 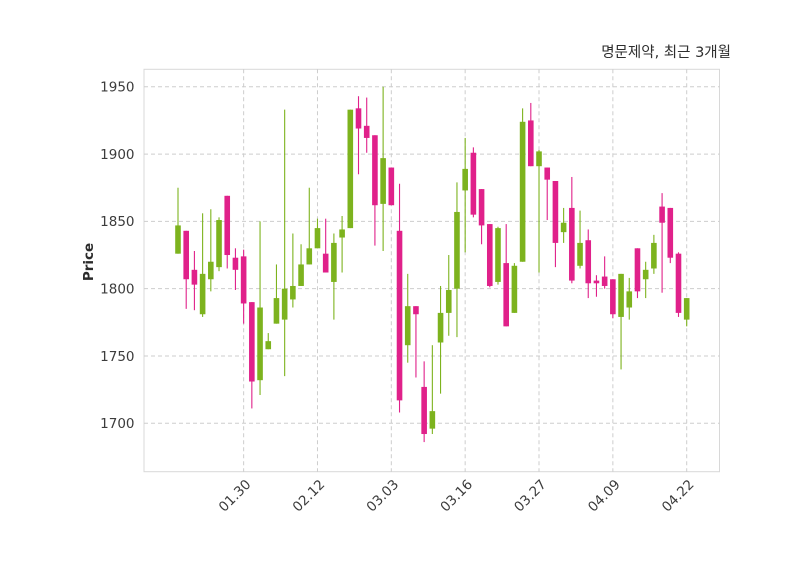 What do you see at coordinates (309, 496) in the screenshot?
I see `x-tick-label: 02.12` at bounding box center [309, 496].